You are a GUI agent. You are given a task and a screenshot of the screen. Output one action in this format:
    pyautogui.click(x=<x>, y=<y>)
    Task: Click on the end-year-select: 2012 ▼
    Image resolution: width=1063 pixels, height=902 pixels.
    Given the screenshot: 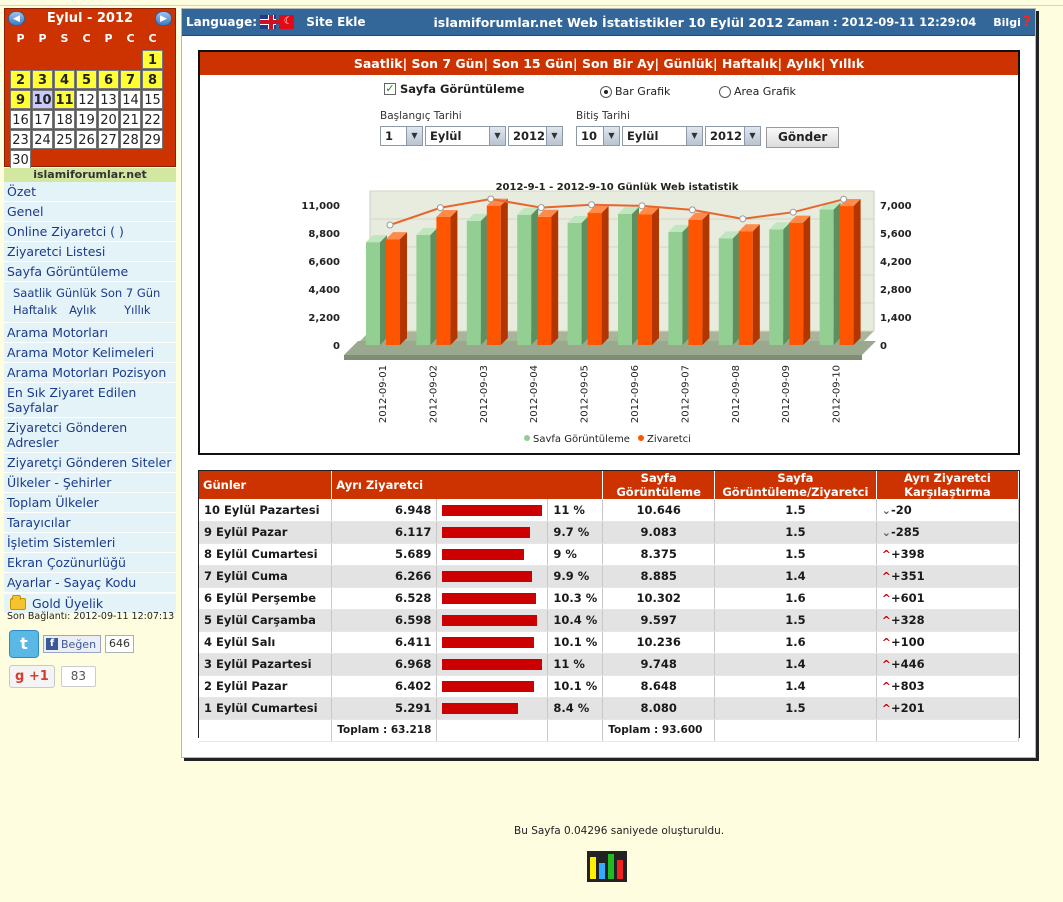 What is the action you would take?
    pyautogui.click(x=733, y=136)
    